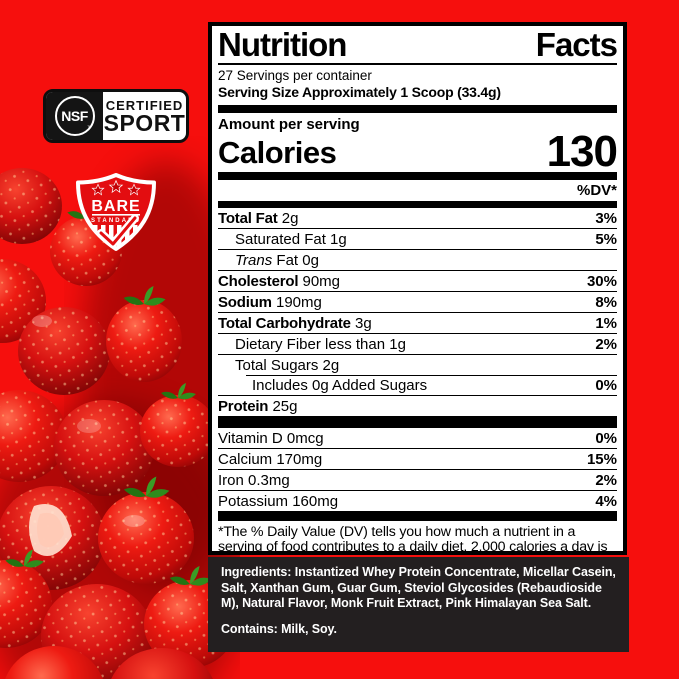 This screenshot has height=679, width=679. Describe the element at coordinates (417, 438) in the screenshot. I see `vitamin-row-vitamin-d: Vitamin D 0mcg 0%` at that location.